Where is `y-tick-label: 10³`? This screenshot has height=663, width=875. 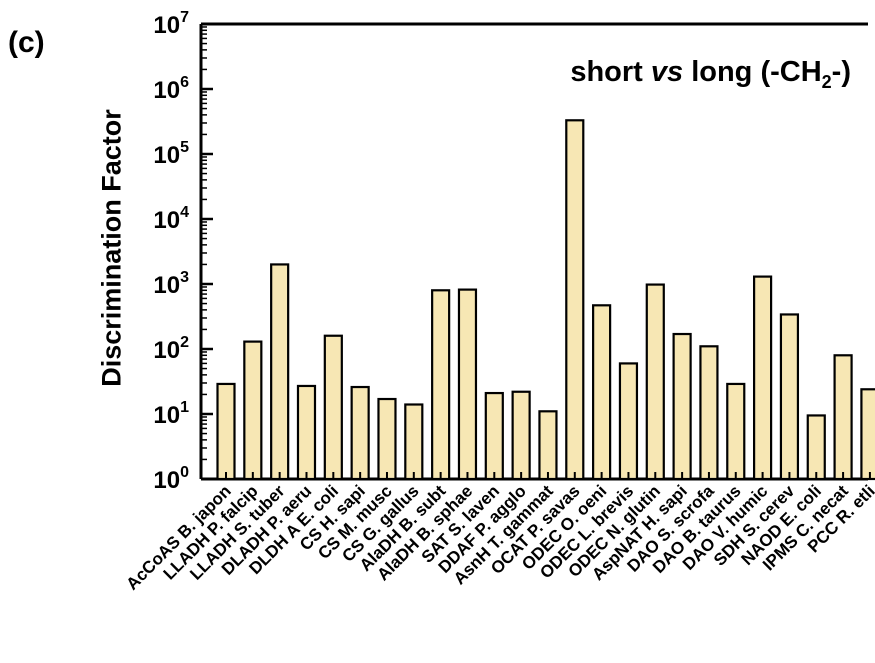 y-tick-label: 10³ is located at coordinates (171, 284).